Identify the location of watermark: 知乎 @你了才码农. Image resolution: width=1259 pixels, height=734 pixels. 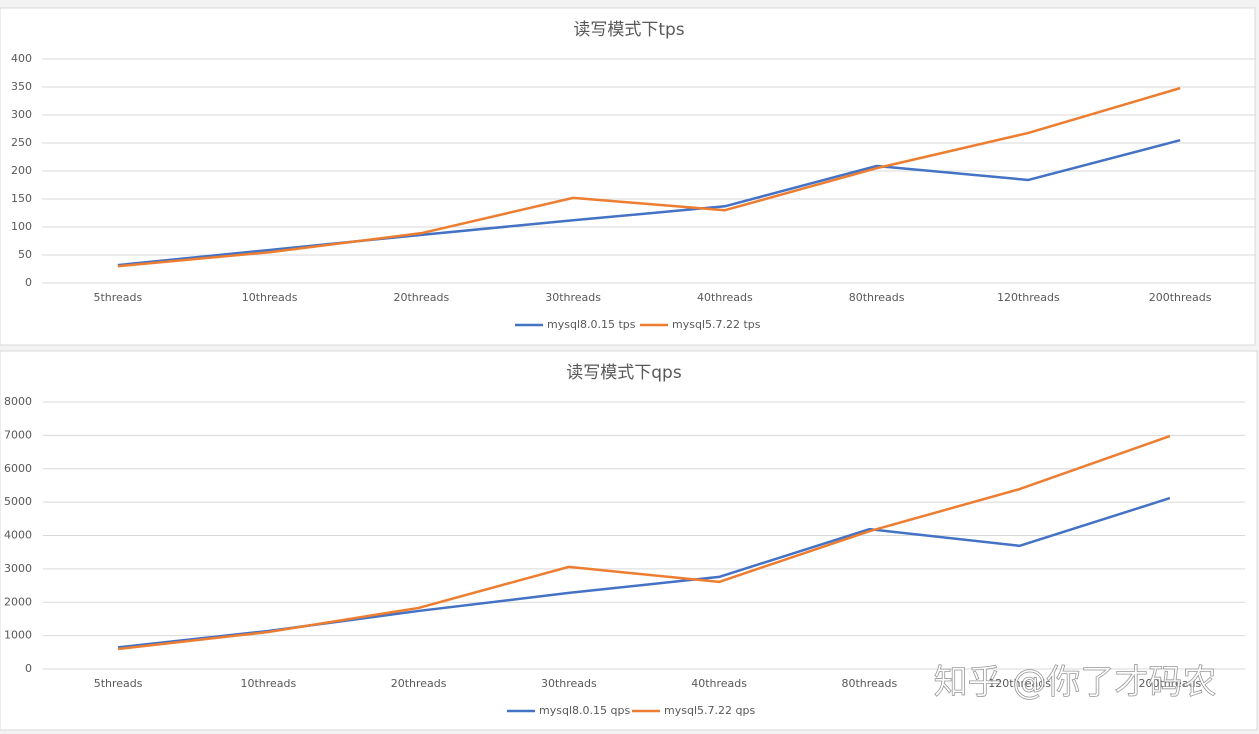
(1075, 683).